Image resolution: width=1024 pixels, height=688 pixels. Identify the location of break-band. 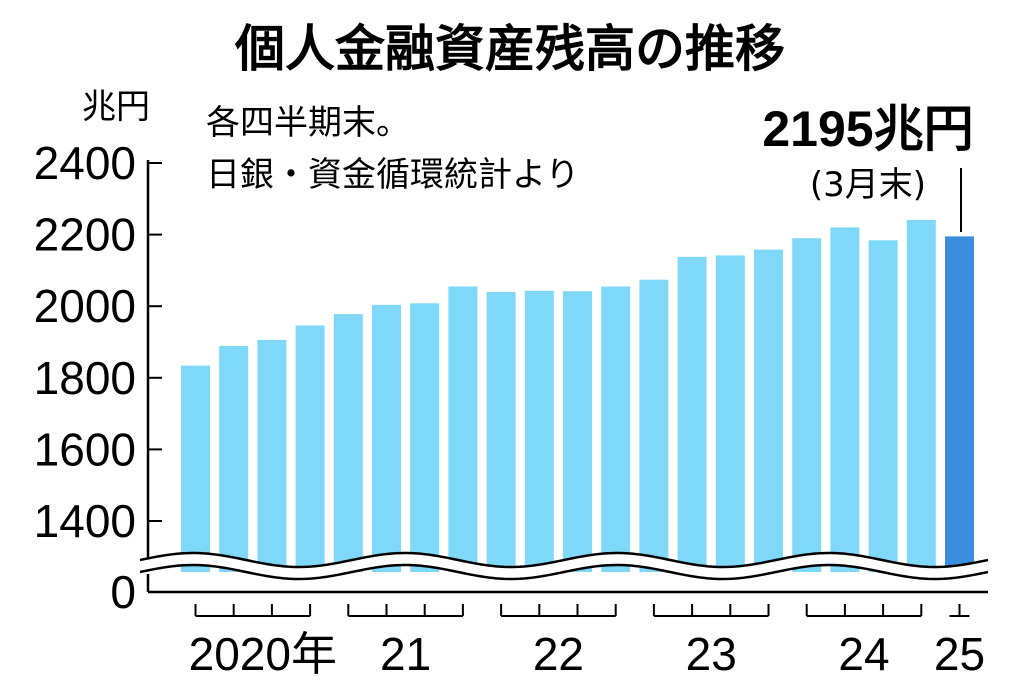
(564, 566).